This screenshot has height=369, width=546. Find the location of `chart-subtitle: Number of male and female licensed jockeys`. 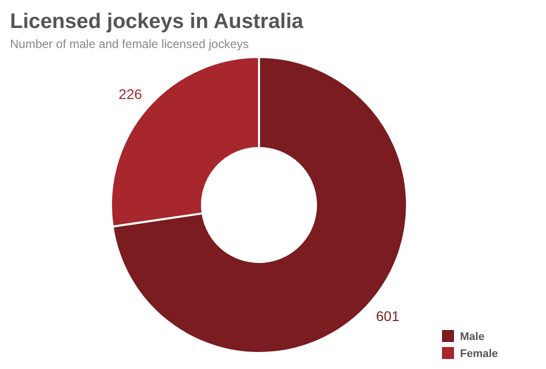

chart-subtitle: Number of male and female licensed jockeys is located at coordinates (129, 44).